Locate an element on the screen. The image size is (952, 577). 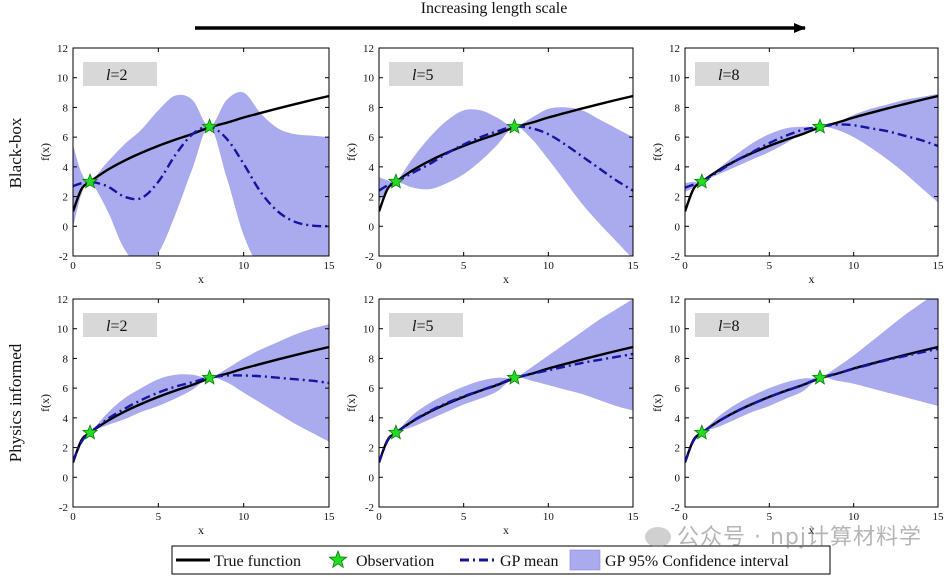
watermark-text: 公众号 · npj计算材料学 is located at coordinates (799, 537).